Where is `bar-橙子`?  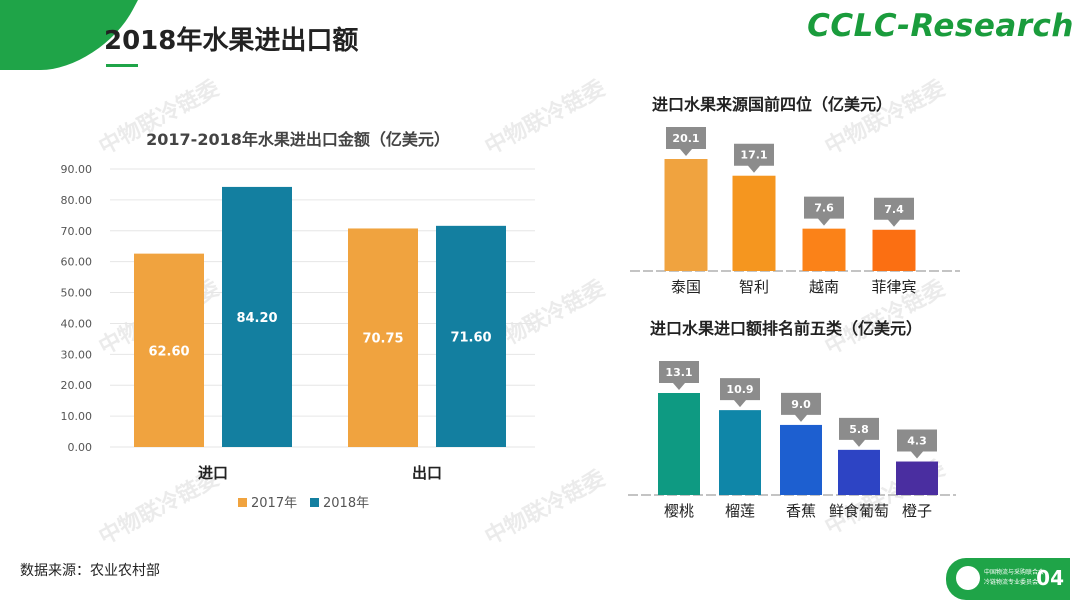
bar-橙子 is located at coordinates (917, 478).